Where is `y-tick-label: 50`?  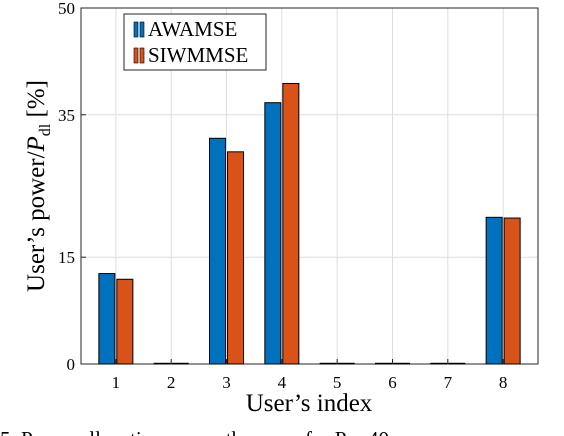 y-tick-label: 50 is located at coordinates (66, 9).